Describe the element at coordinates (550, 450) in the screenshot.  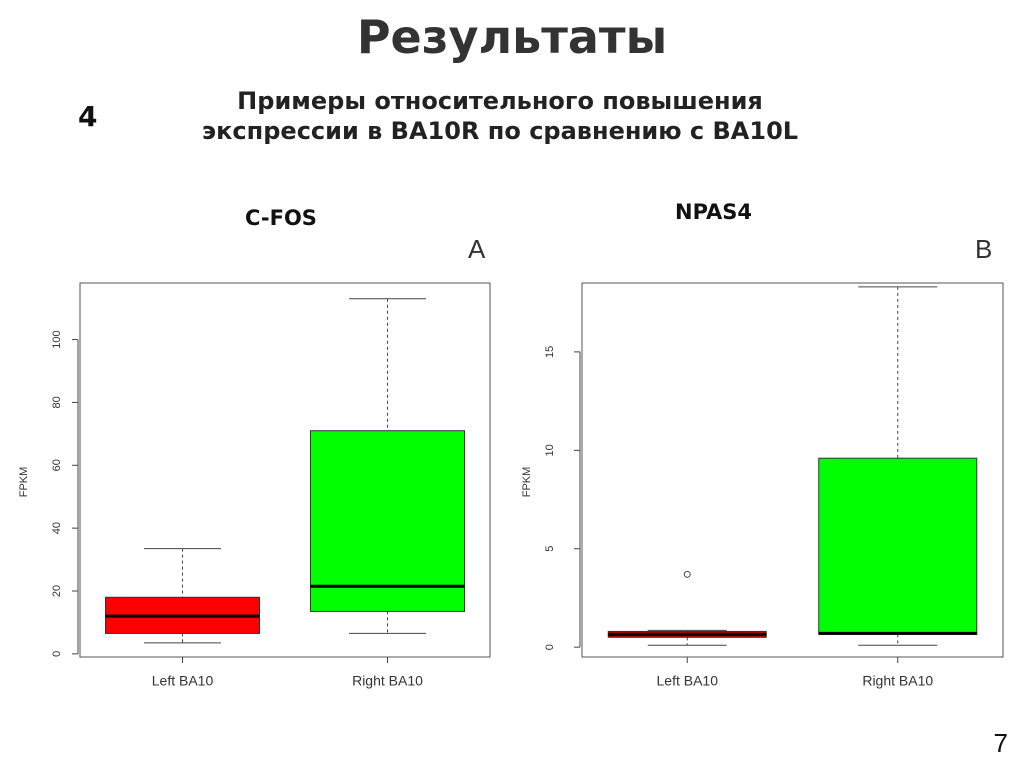
I see `y-tick-label-npas4: 10` at that location.